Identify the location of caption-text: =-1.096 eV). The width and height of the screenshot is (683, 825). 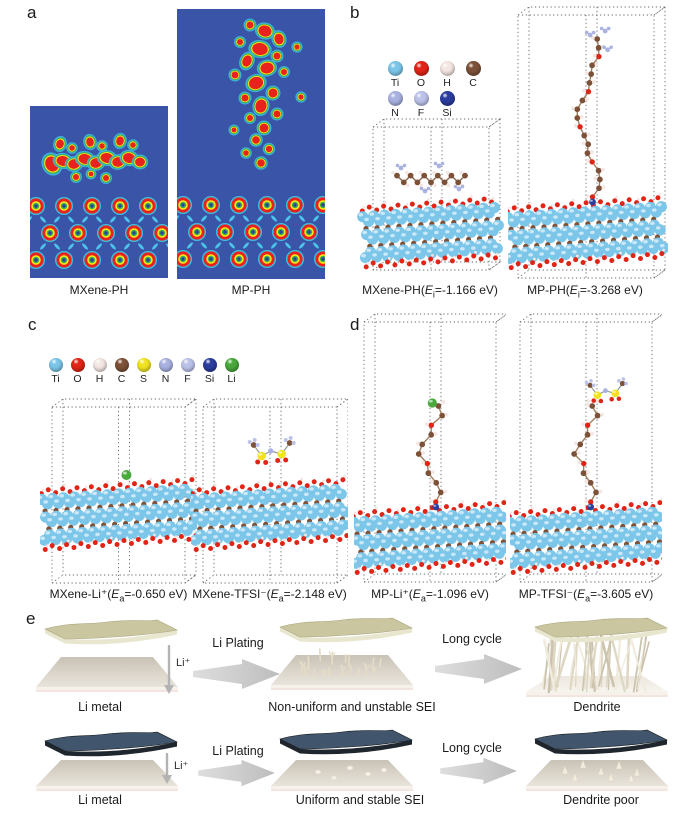
(457, 594).